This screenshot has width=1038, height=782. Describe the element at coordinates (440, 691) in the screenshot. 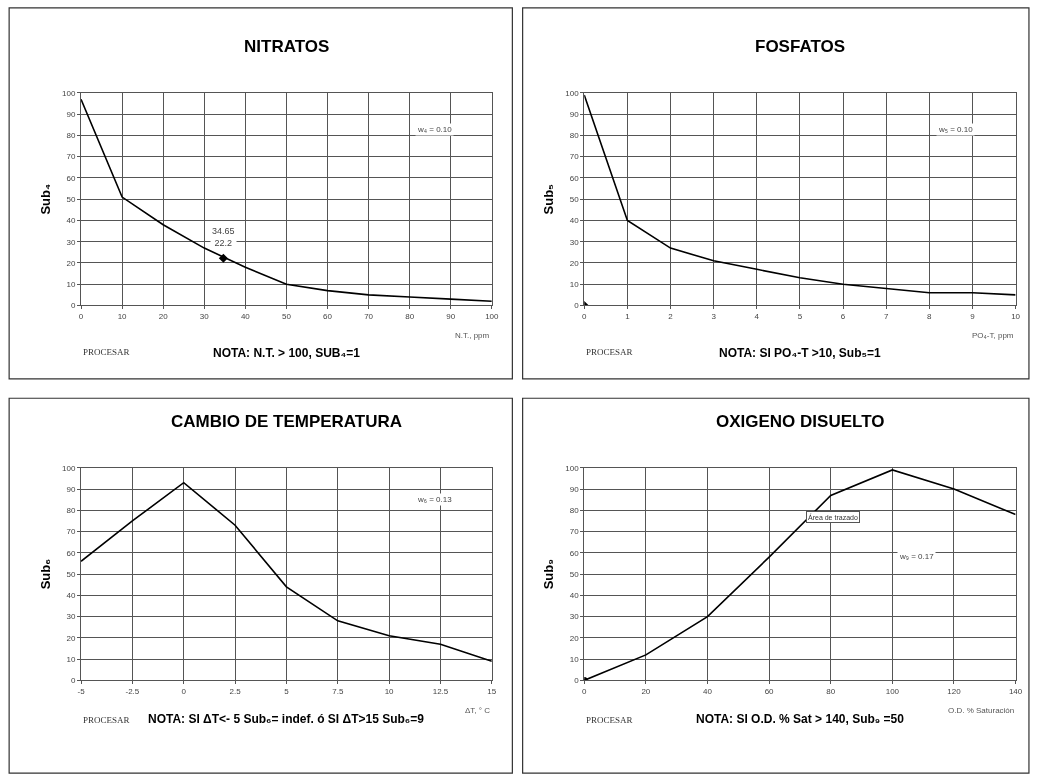

I see `x-tick-label: 12.5` at that location.